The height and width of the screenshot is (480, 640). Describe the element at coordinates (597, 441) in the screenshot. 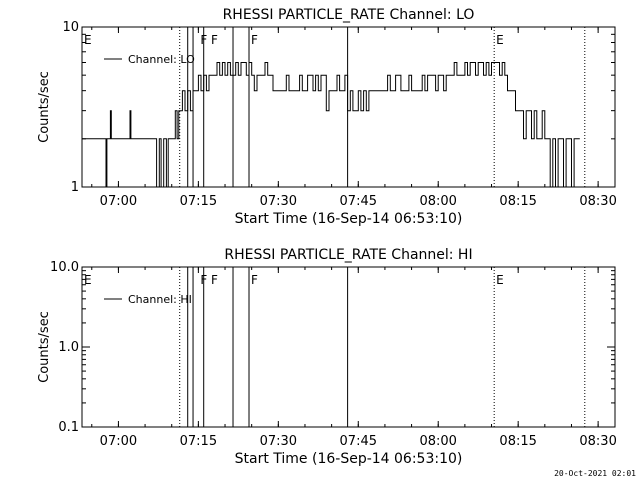

I see `panel-2-x-tick-label: 08:30` at that location.